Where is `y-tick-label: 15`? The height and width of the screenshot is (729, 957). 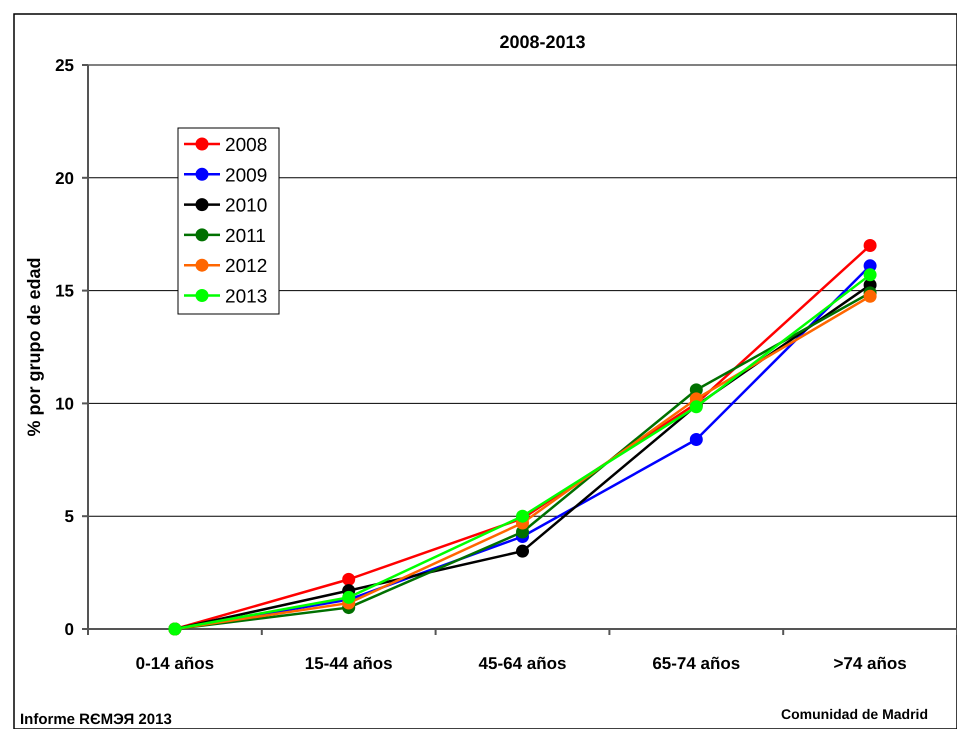
y-tick-label: 15 is located at coordinates (64, 291).